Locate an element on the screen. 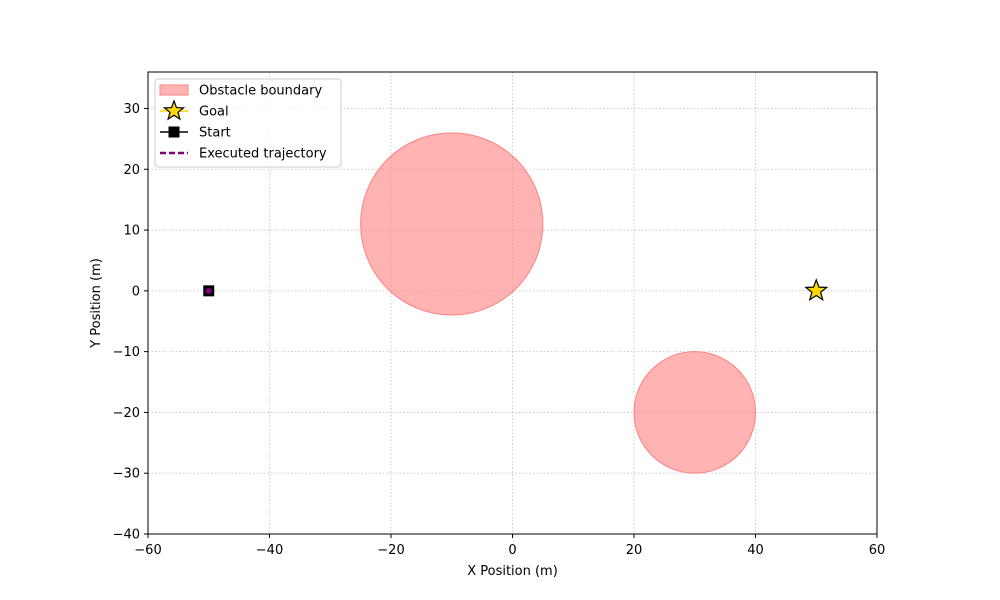 The width and height of the screenshot is (1000, 600). legend-label: Executed trajectory is located at coordinates (263, 154).